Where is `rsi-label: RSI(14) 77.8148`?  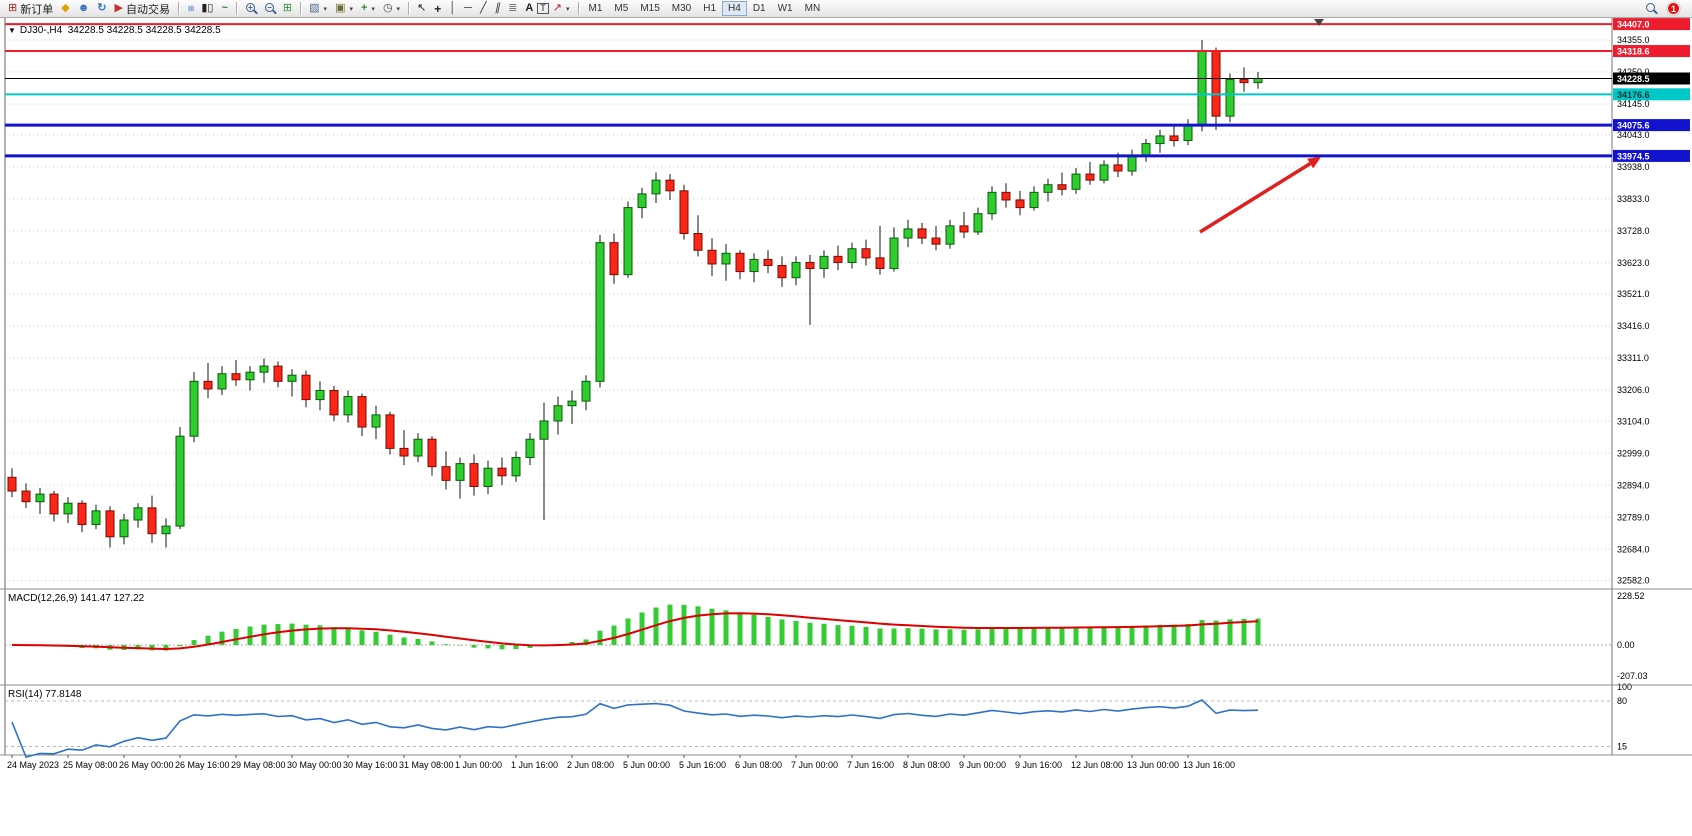 rsi-label: RSI(14) 77.8148 is located at coordinates (45, 694).